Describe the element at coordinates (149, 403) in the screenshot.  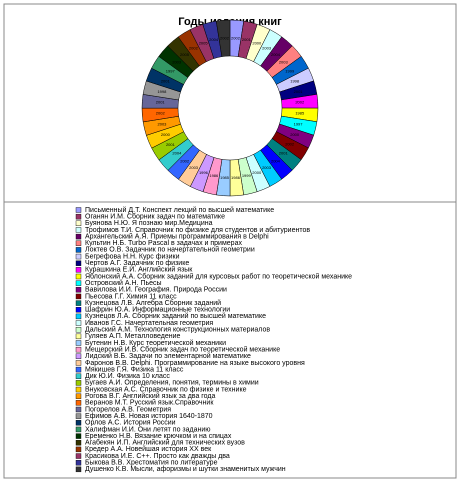
I see `legend-label: Веранов М.Т. Русский язык.Справочник` at that location.